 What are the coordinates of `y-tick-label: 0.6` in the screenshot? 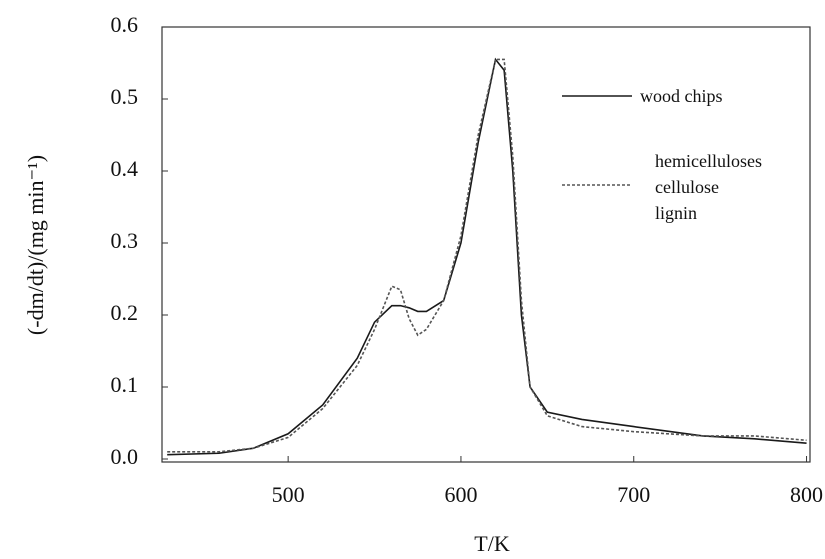 It's located at (125, 24).